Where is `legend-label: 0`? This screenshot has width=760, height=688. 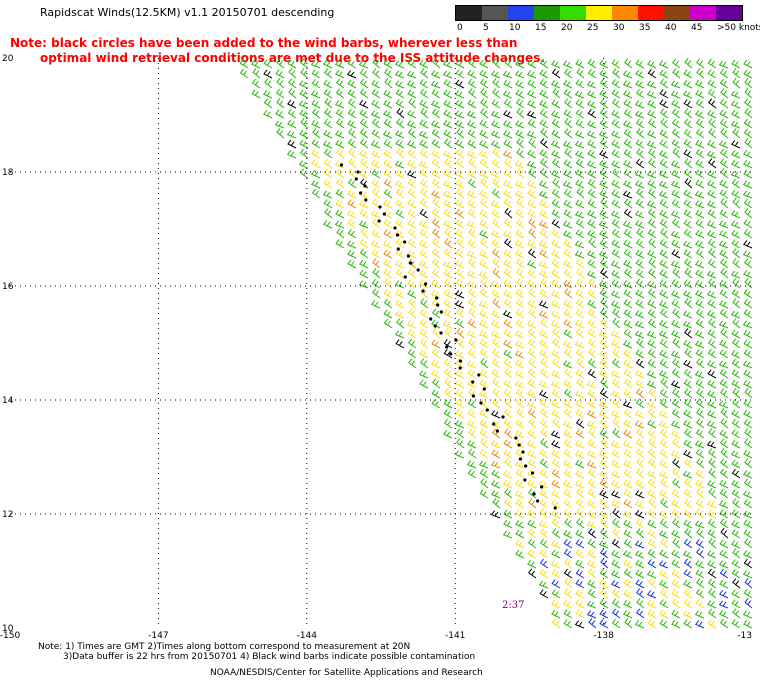 legend-label: 0 is located at coordinates (460, 28).